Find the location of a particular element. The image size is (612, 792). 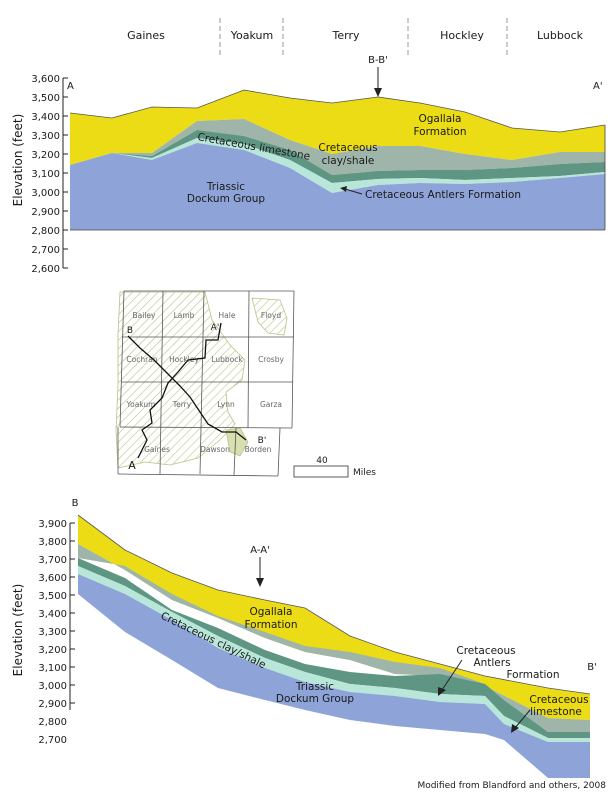

aquifer-extent-hatch is located at coordinates (180, 380).